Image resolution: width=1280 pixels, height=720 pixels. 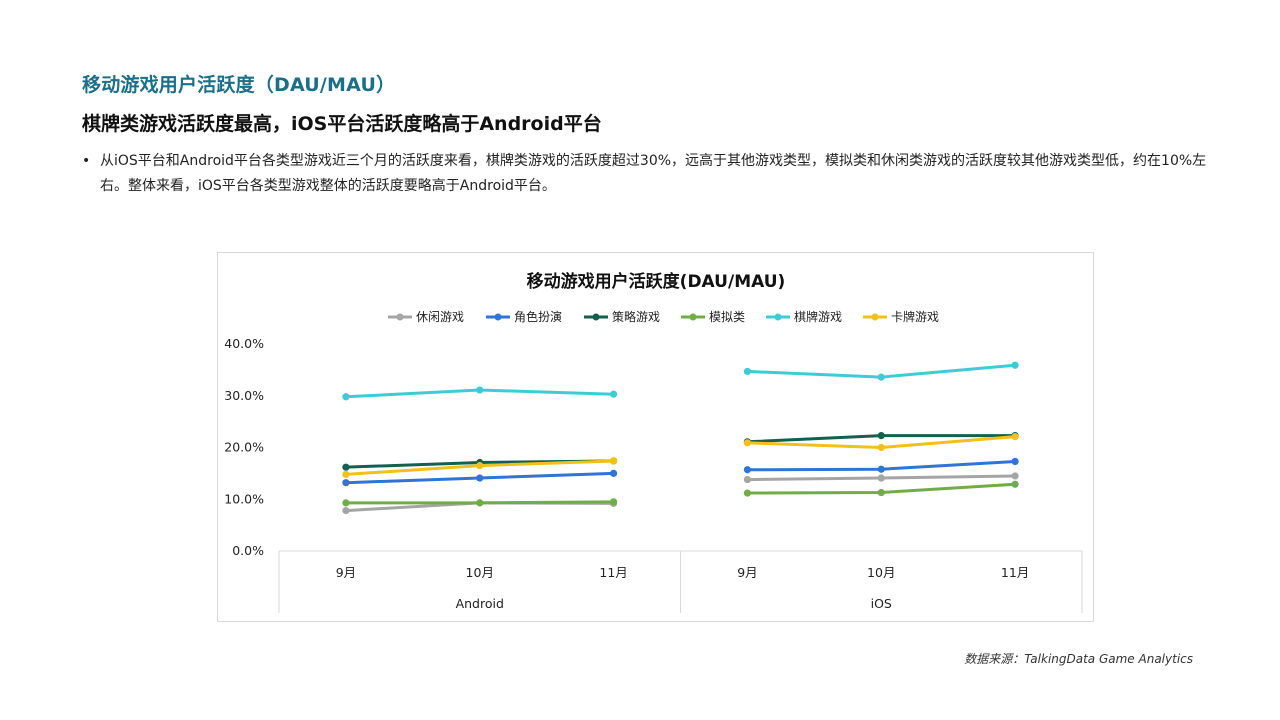 What do you see at coordinates (656, 281) in the screenshot?
I see `chart-title: 移动游戏用户活跃度(DAU/MAU)` at bounding box center [656, 281].